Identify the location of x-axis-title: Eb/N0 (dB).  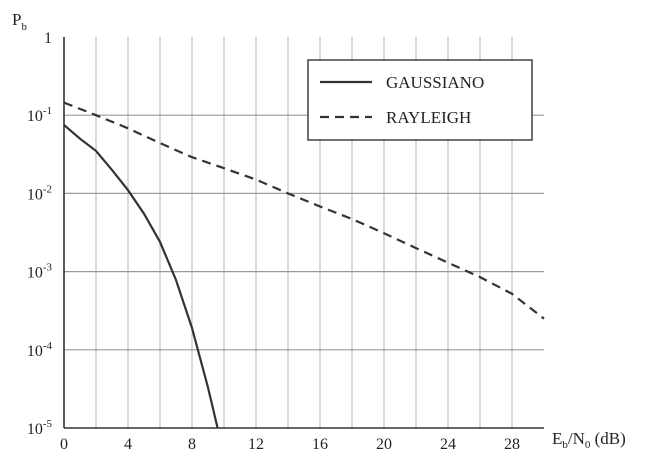
(589, 440).